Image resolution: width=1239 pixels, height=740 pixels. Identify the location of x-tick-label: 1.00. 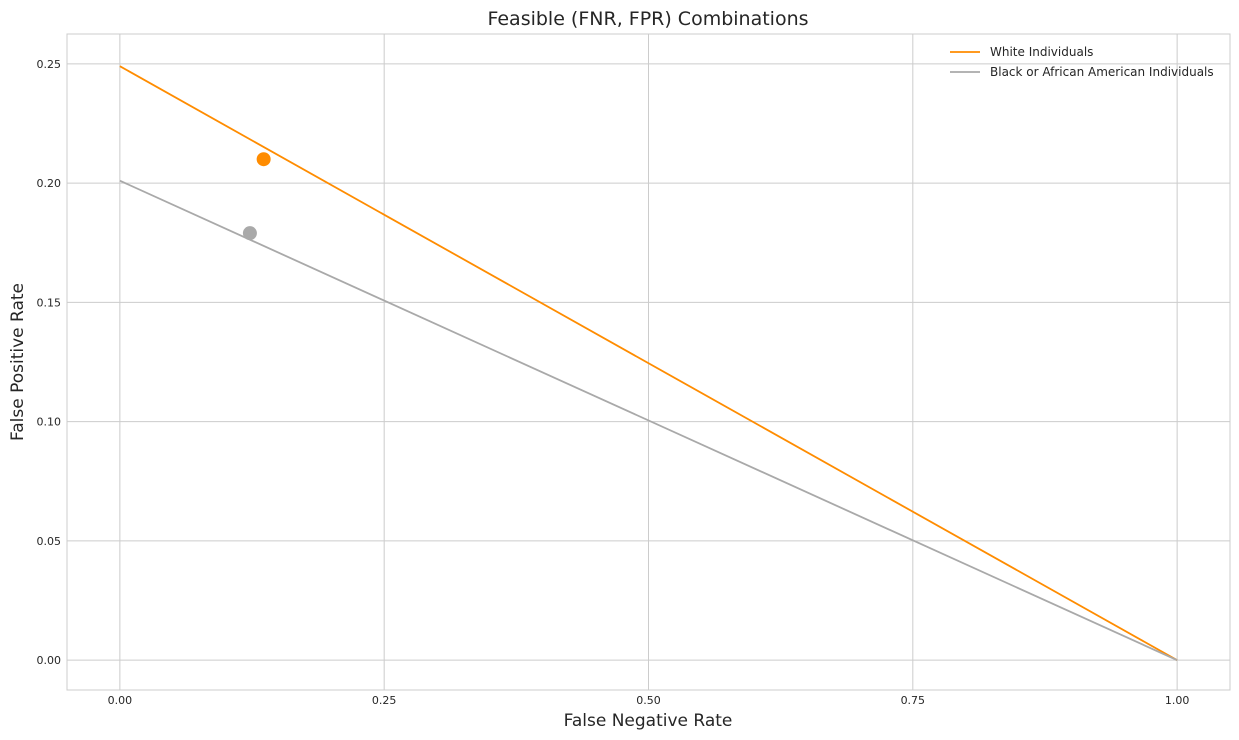
(1177, 700).